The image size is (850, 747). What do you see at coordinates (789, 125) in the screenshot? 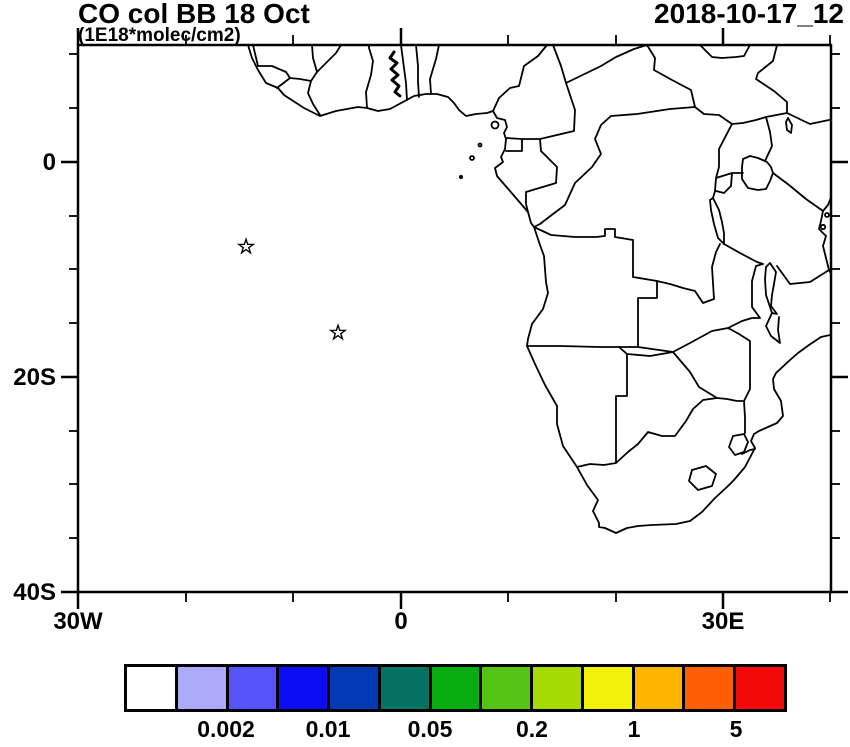
I see `lake-turkana` at bounding box center [789, 125].